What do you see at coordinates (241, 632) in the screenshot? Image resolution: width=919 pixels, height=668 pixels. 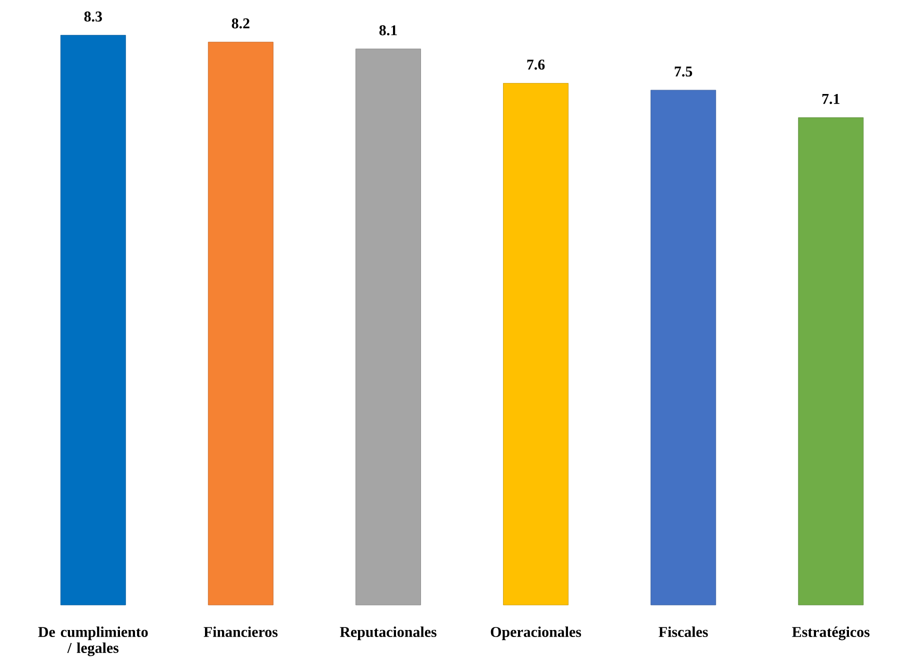 I see `x-tick-label: Financieros` at bounding box center [241, 632].